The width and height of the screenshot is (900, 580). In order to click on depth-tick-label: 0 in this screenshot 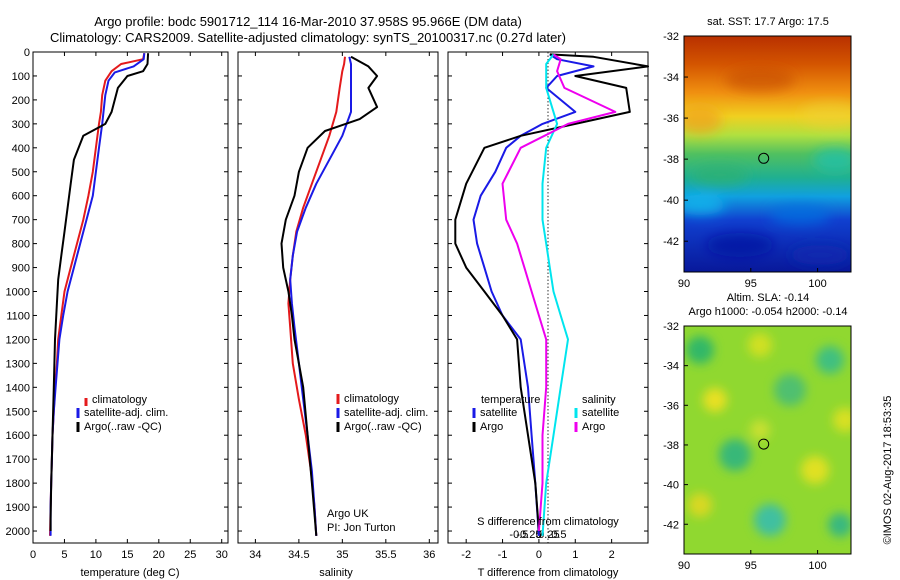, I will do `click(27, 53)`.